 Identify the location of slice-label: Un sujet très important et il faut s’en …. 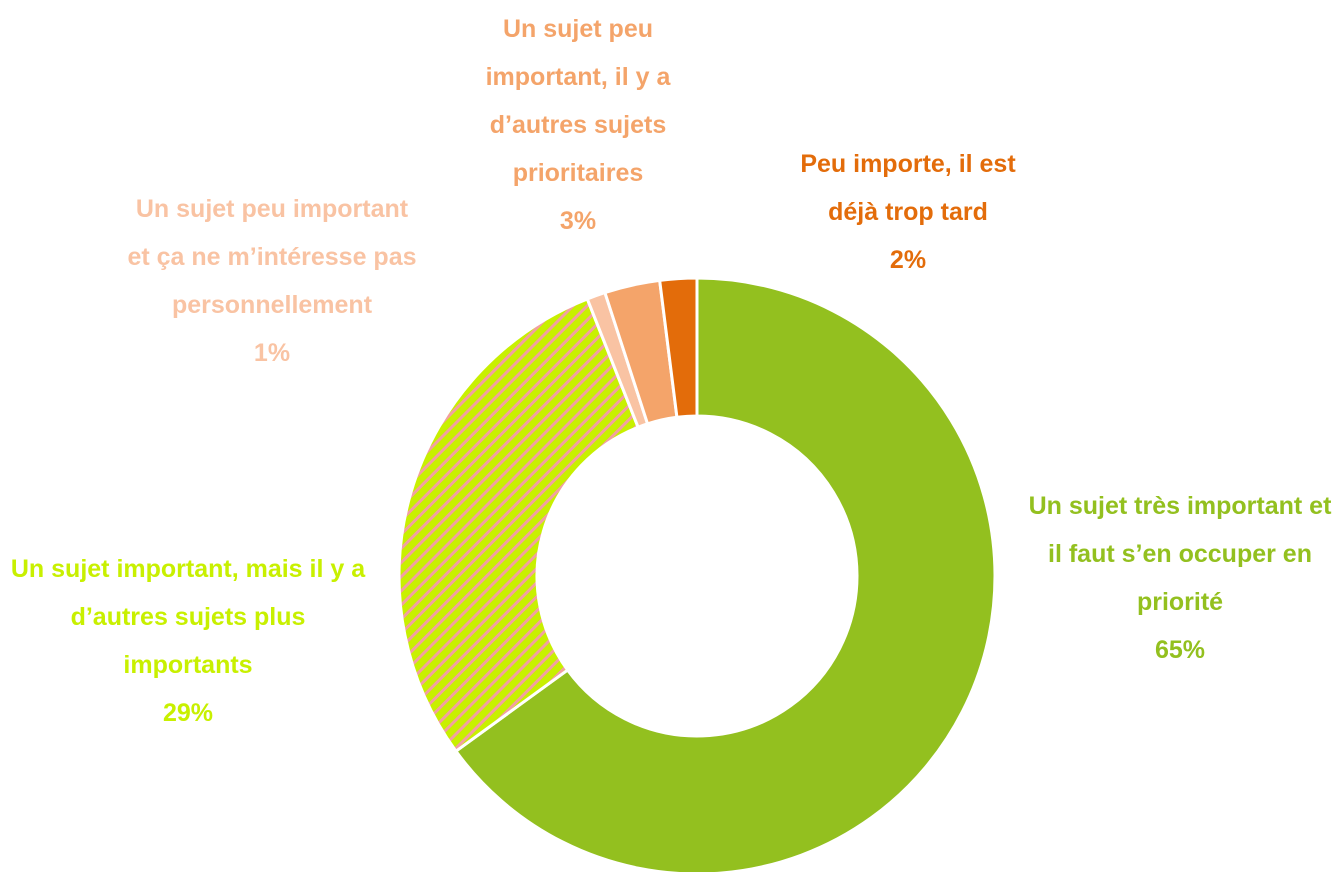
(1180, 578).